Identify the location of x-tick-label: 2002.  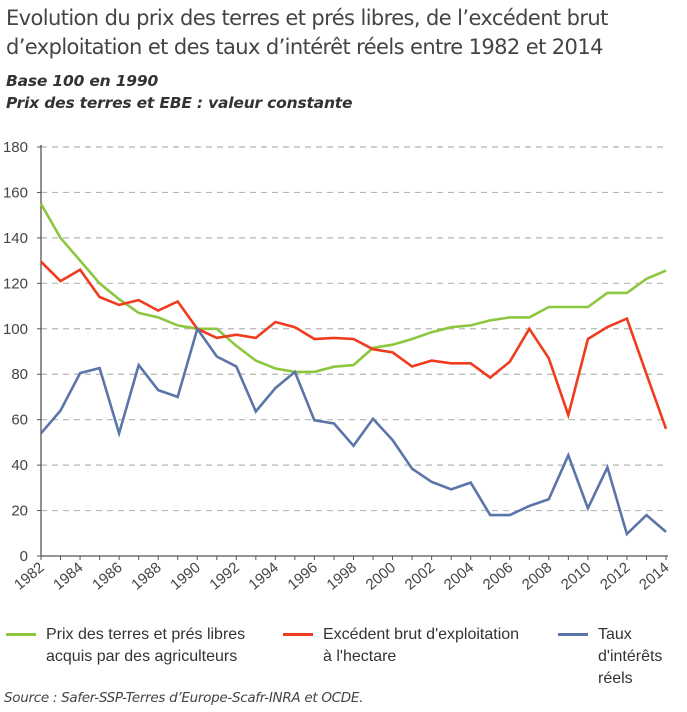
(420, 576).